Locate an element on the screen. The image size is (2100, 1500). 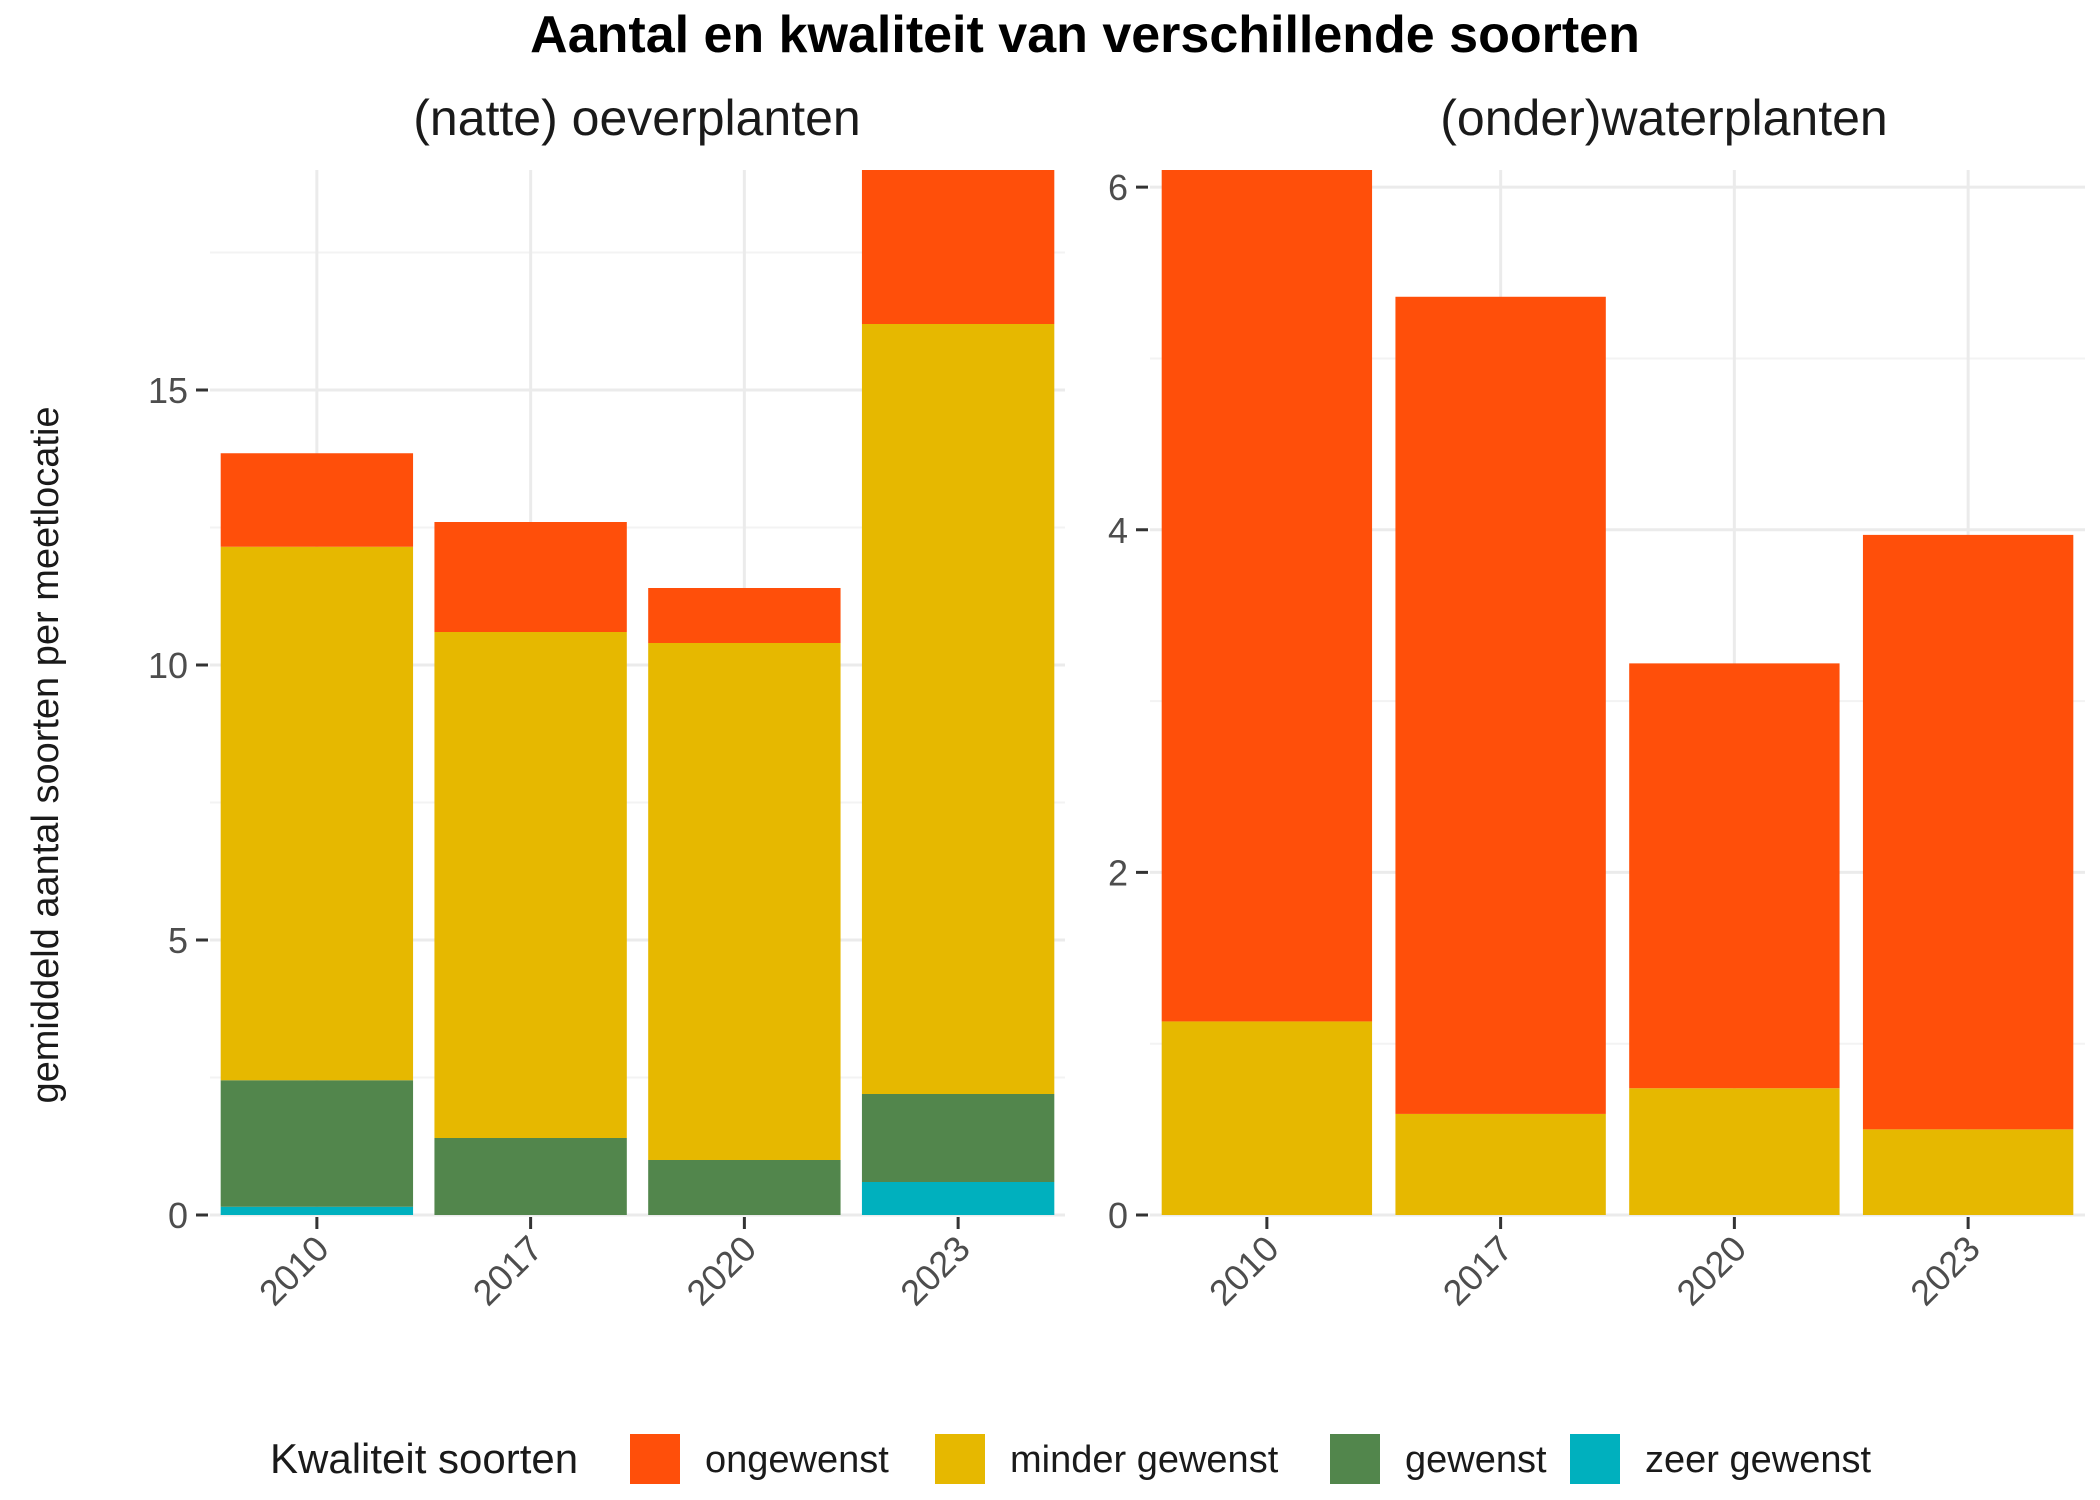
legend-label: zeer gewenst is located at coordinates (1758, 1460).